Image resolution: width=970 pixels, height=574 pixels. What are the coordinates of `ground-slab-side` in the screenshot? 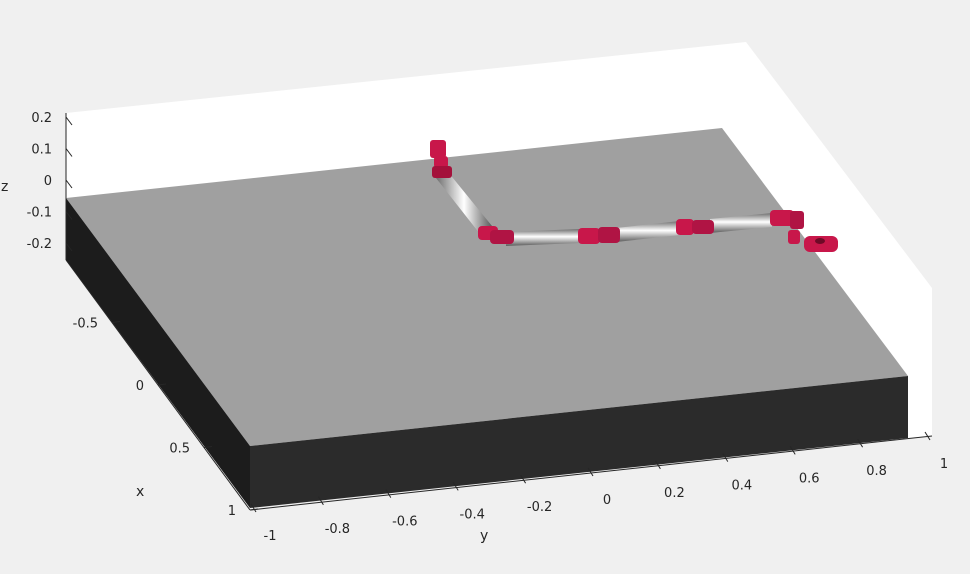 It's located at (158, 353).